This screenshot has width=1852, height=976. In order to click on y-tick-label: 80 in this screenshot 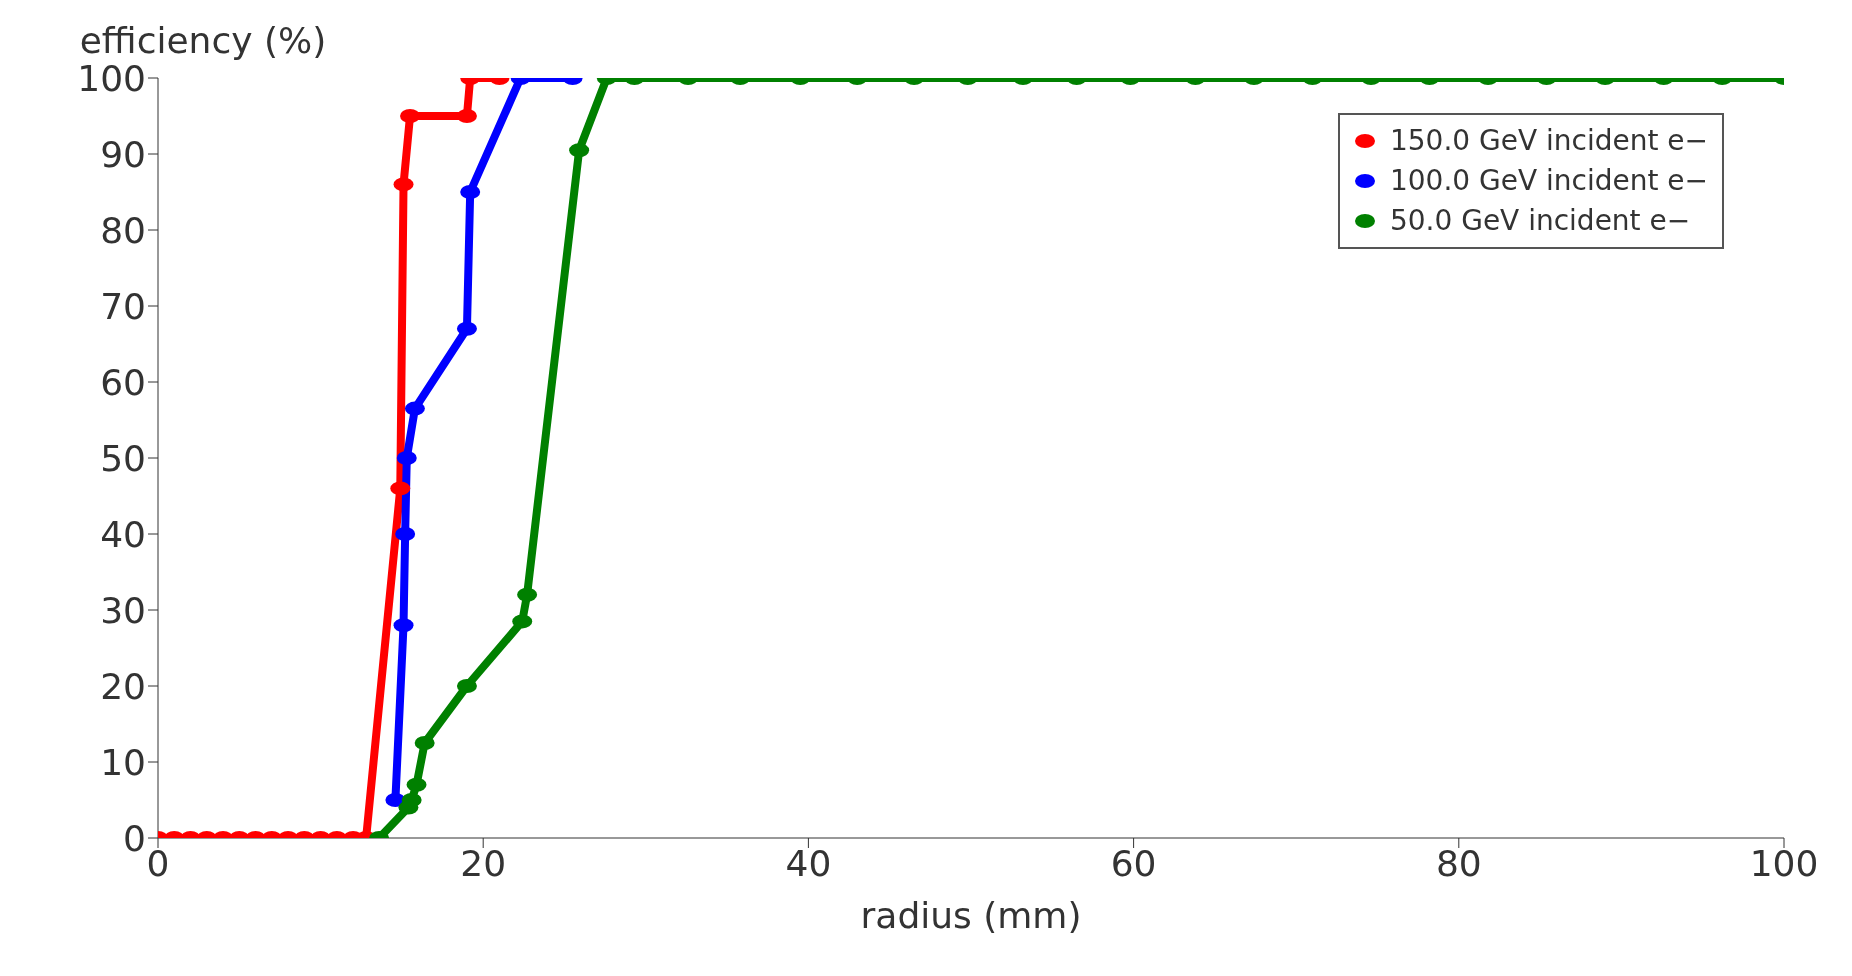, I will do `click(123, 230)`.